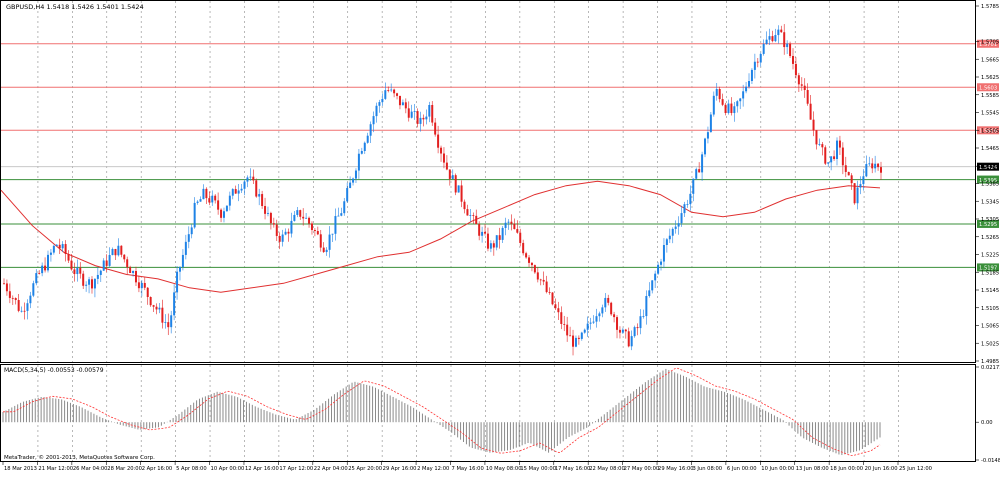  I want to click on symbol-label: GBPUSD,H4 1.5418 1.5426 1.5401 1.5424, so click(75, 7).